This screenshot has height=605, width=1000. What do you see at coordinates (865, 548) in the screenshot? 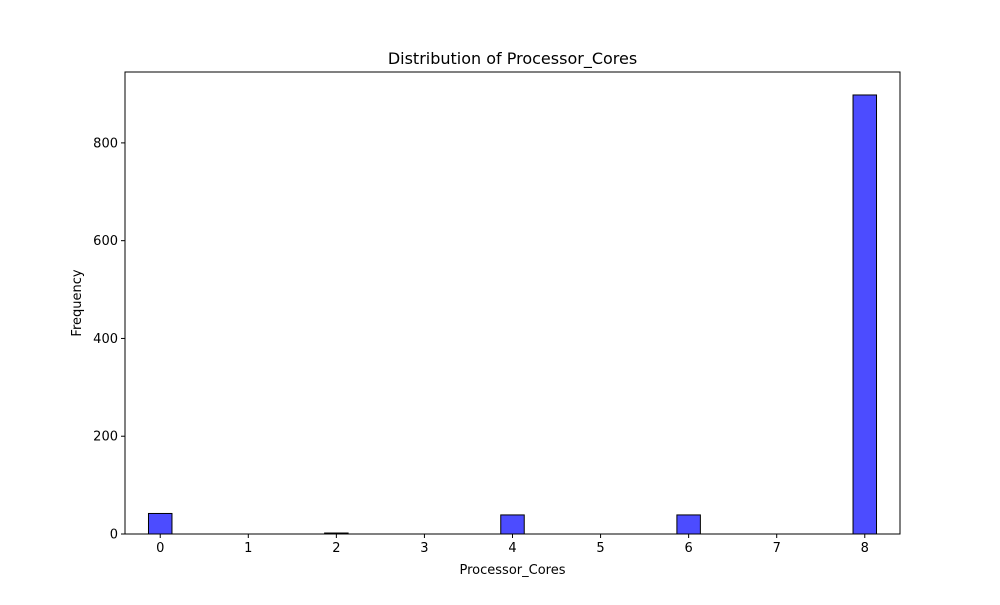
I see `x-tick-label: 8` at bounding box center [865, 548].